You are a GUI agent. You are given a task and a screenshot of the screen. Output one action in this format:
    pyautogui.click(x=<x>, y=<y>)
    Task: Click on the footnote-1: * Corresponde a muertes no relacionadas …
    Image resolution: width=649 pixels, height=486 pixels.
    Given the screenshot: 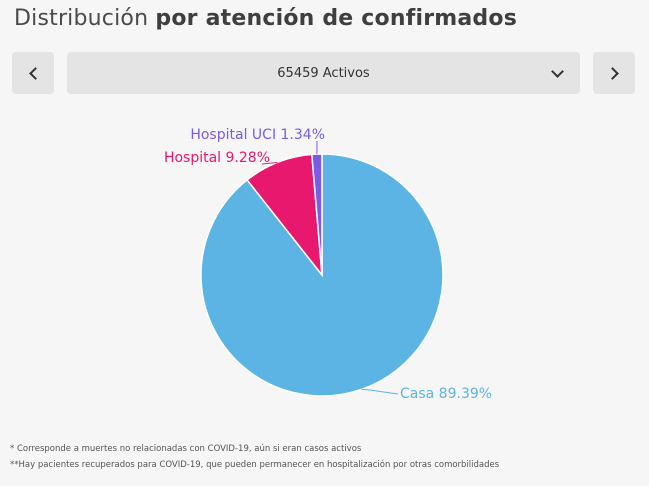 What is the action you would take?
    pyautogui.click(x=186, y=449)
    